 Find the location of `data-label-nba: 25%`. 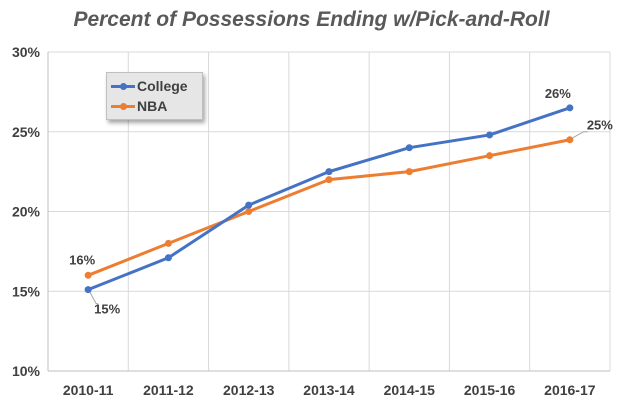

data-label-nba: 25% is located at coordinates (600, 125).